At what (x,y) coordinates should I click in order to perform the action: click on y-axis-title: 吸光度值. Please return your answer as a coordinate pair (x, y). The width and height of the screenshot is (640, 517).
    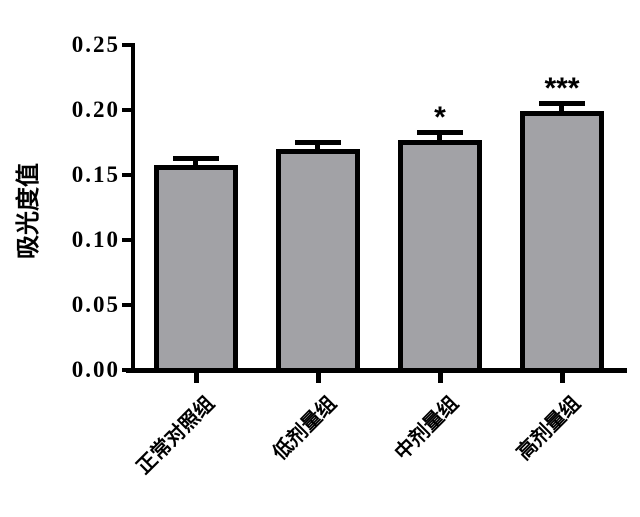
    Looking at the image, I should click on (29, 211).